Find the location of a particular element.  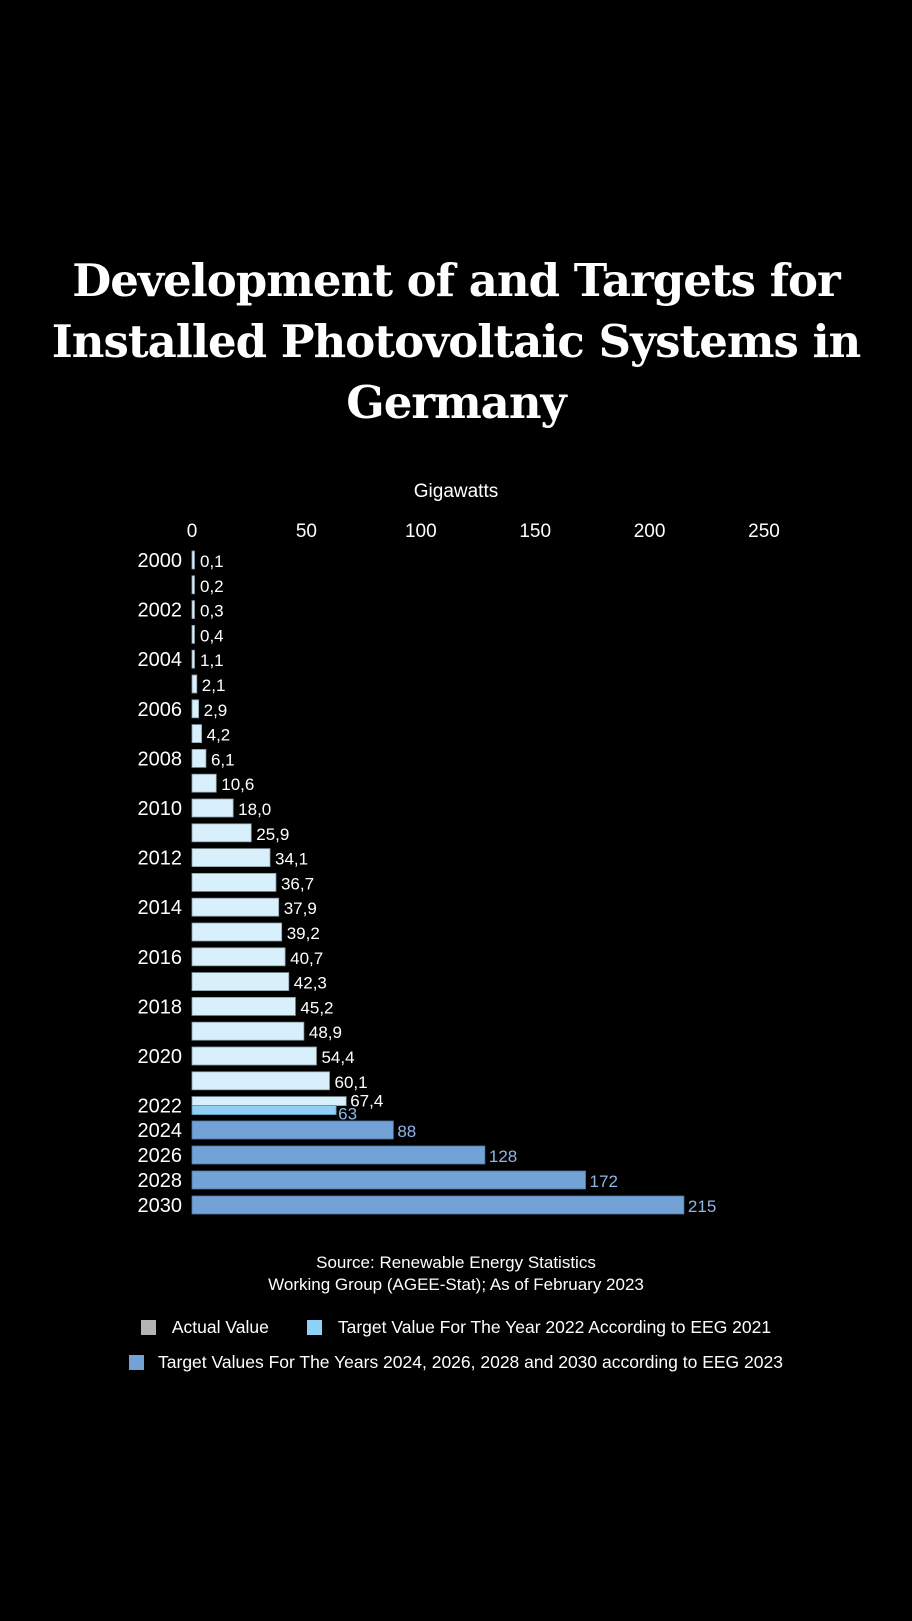

data-label: 40,7 is located at coordinates (306, 958).